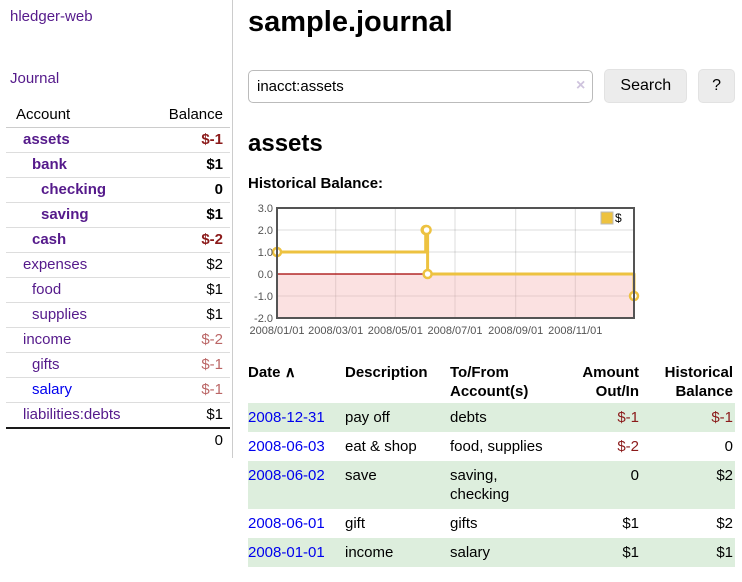  I want to click on accounts-header-row: Account Balance, so click(118, 115).